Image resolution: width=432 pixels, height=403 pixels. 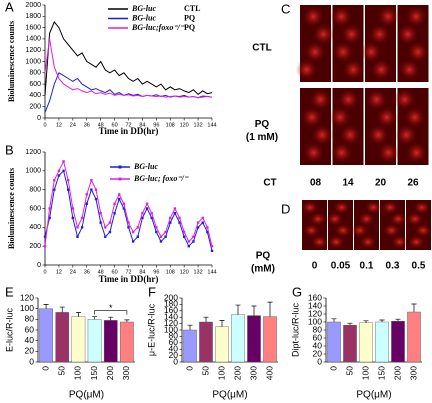 I want to click on y-tick-label: 1600, so click(x=33, y=27).